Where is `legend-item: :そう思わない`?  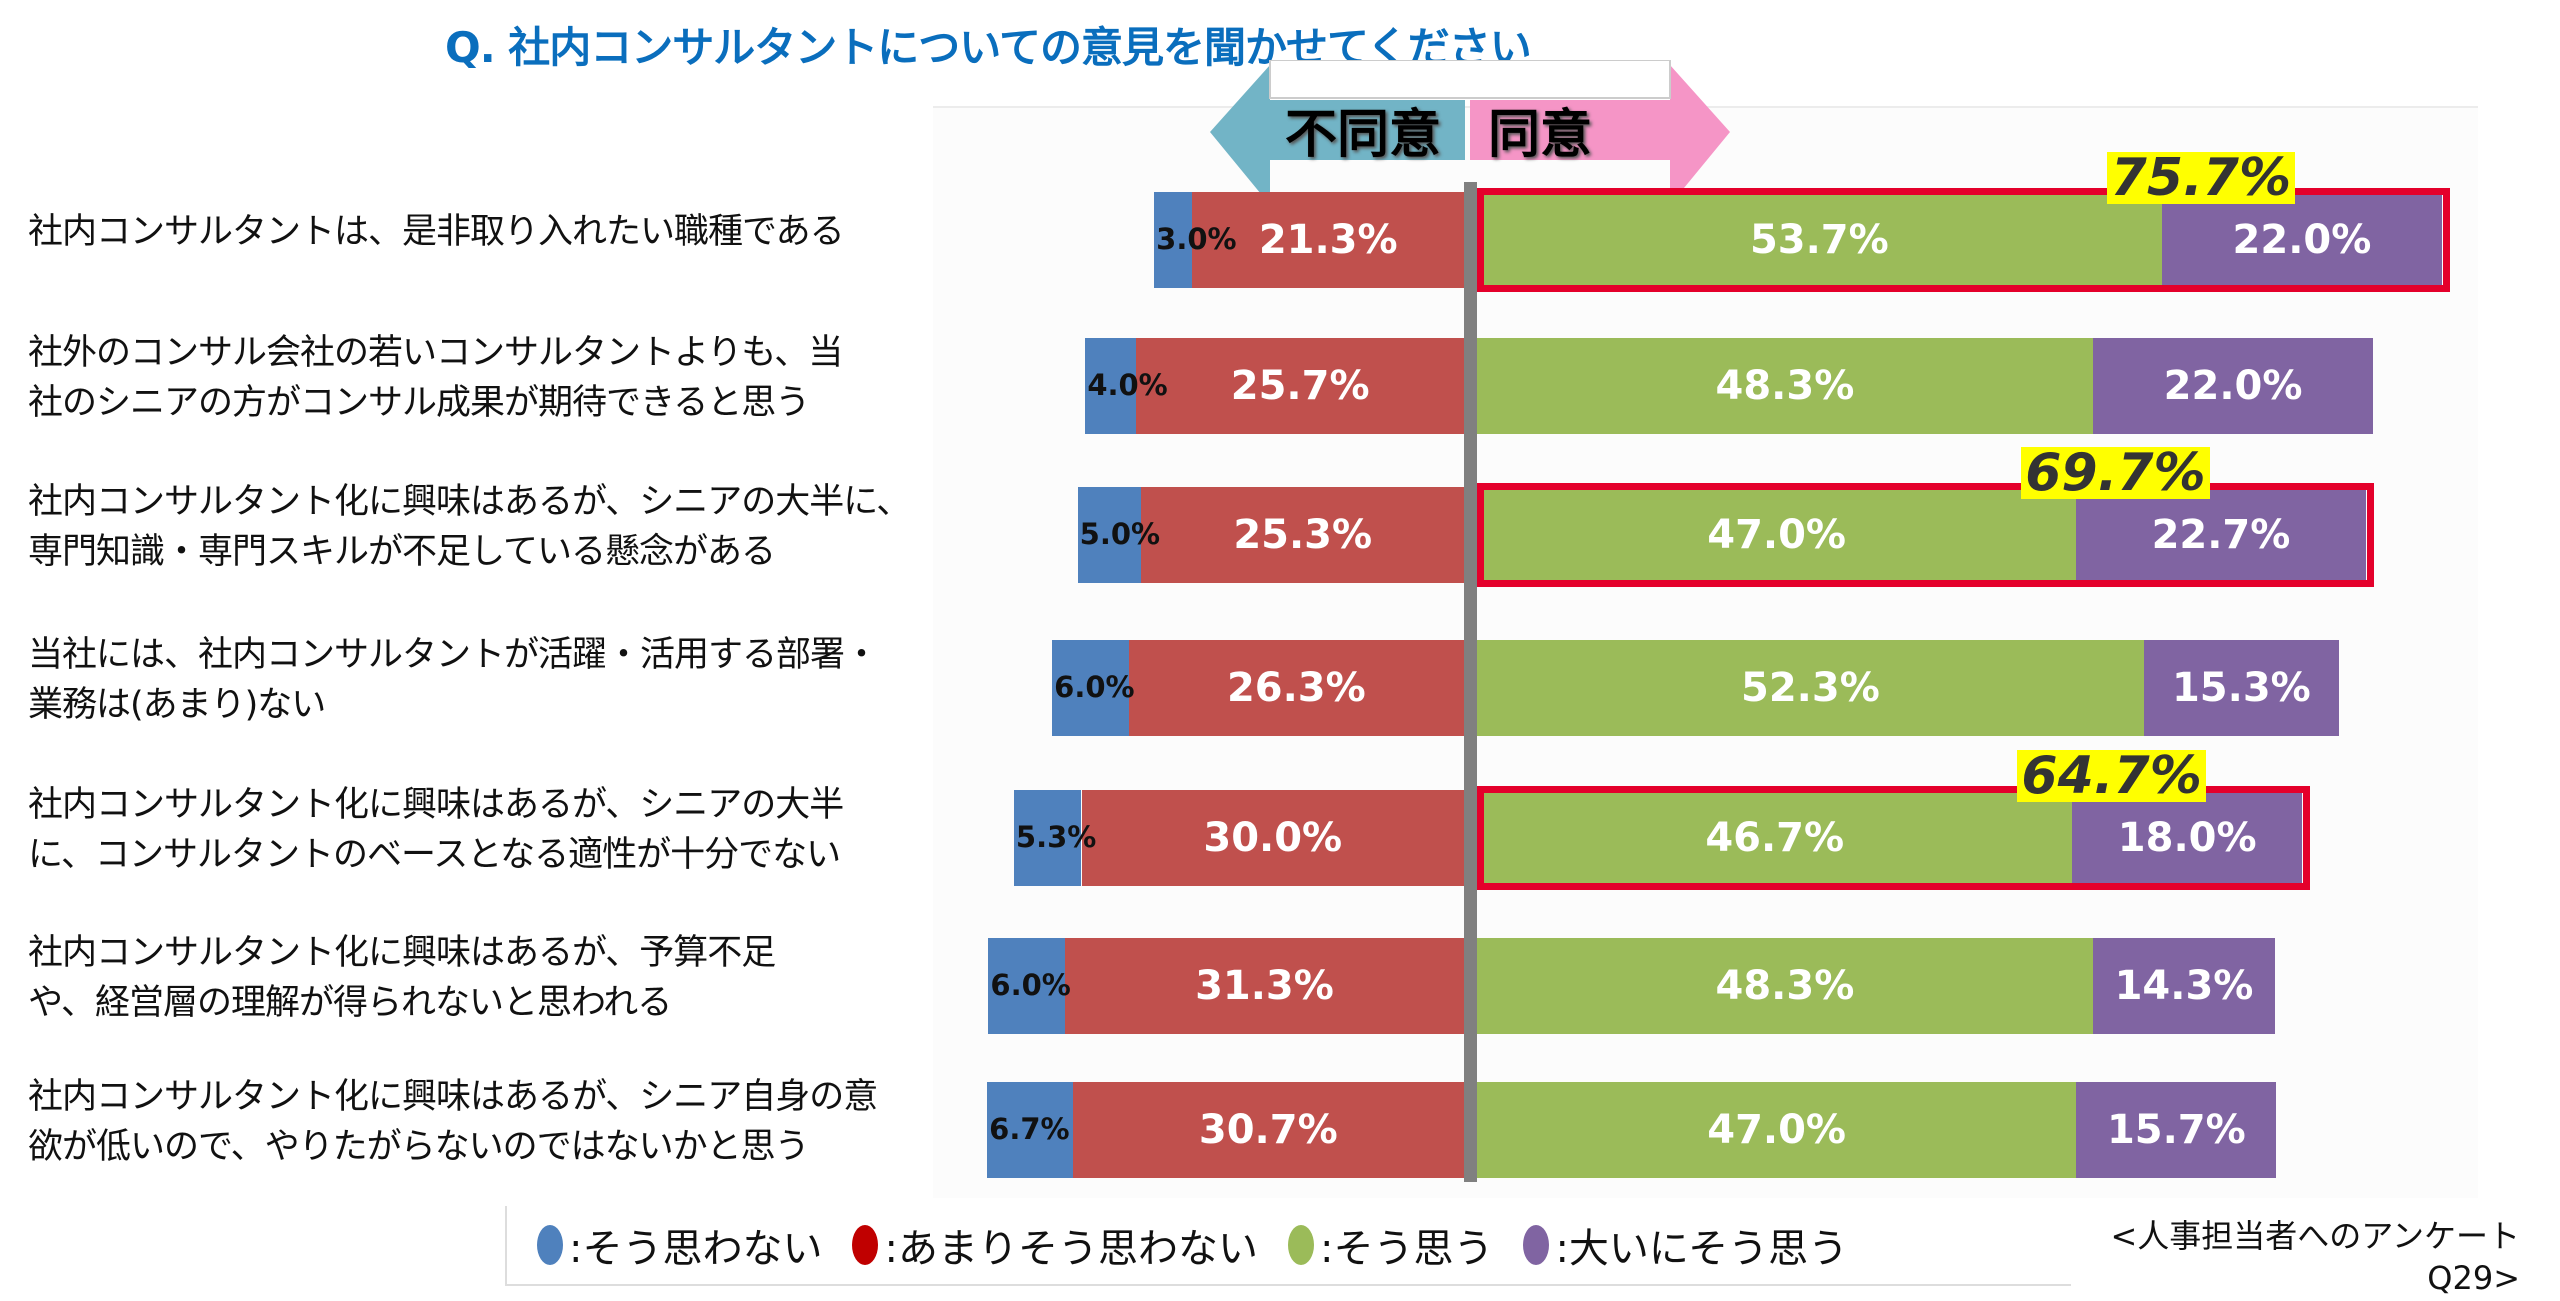 legend-item: :そう思わない is located at coordinates (679, 1245).